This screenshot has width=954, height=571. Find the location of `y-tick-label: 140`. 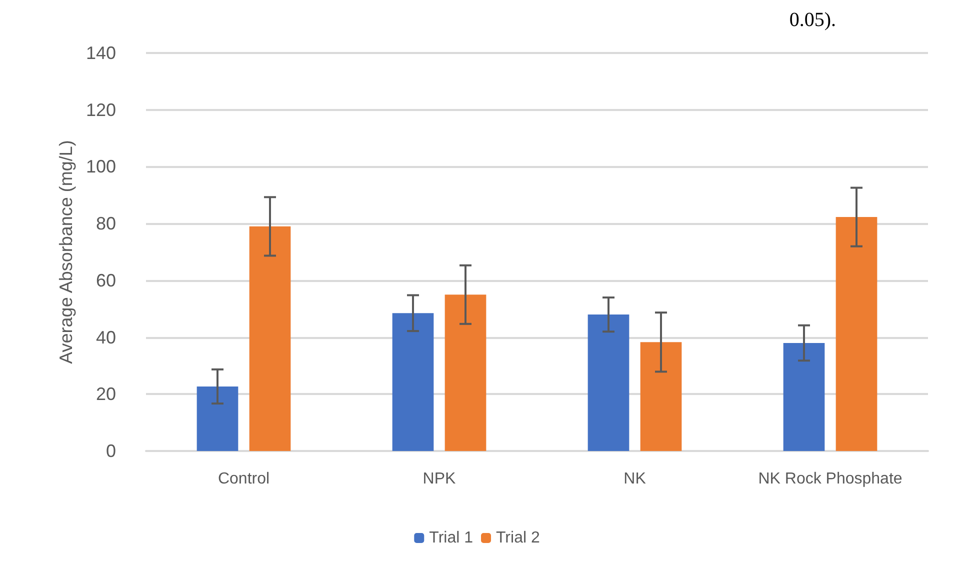

y-tick-label: 140 is located at coordinates (101, 53).